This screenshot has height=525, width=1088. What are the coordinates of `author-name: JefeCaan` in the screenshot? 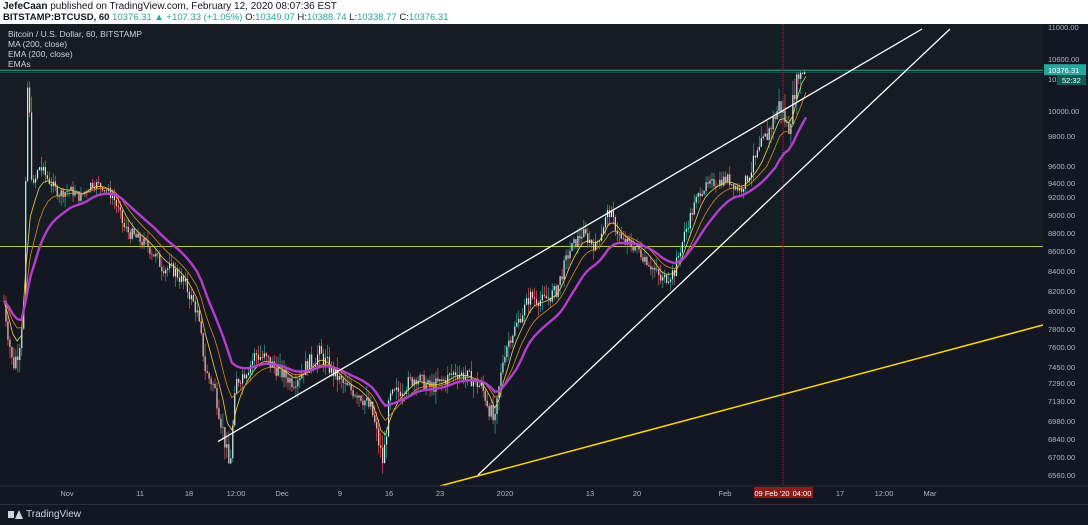 It's located at (25, 6).